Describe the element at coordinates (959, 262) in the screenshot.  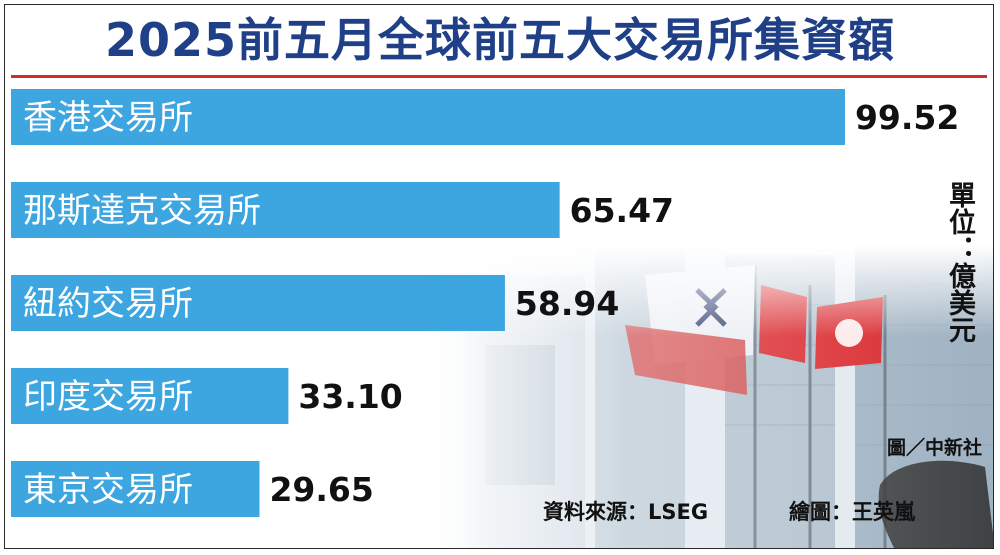
I see `unit-label: 單位：億美元` at that location.